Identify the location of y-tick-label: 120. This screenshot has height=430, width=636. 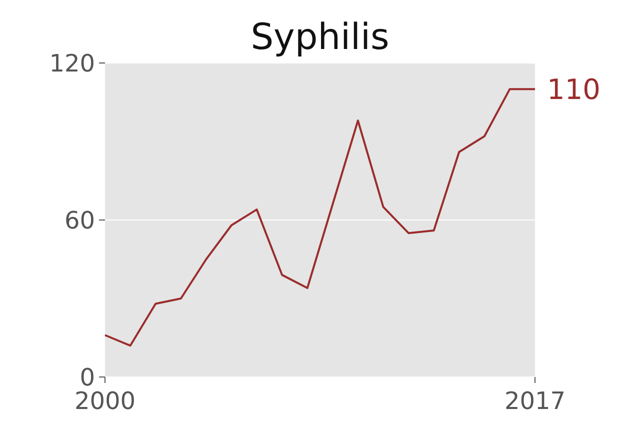
(72, 63).